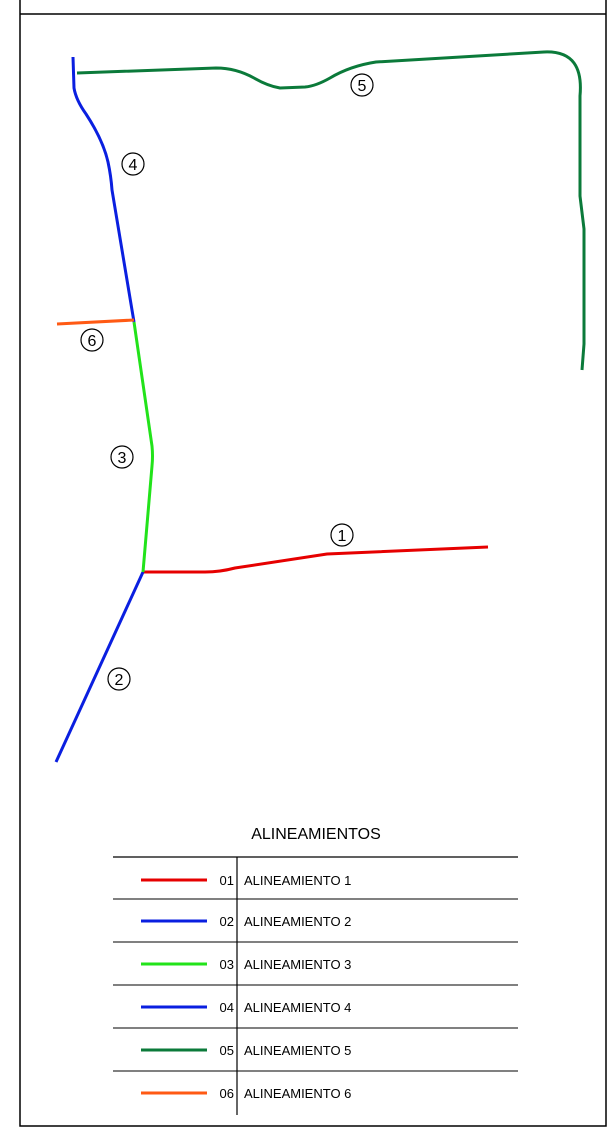 This screenshot has width=610, height=1136. Describe the element at coordinates (226, 964) in the screenshot. I see `legend-code-03: 03` at that location.